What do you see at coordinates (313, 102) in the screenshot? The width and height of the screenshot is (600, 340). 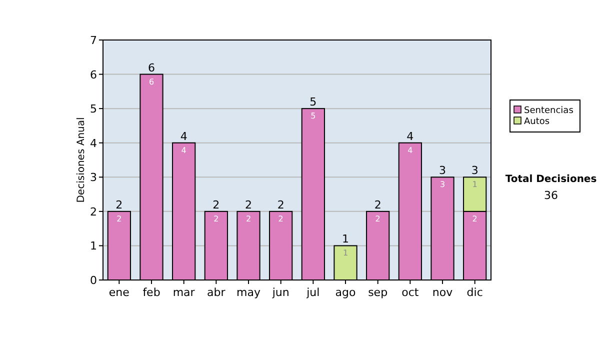 I see `total-label: 5` at bounding box center [313, 102].